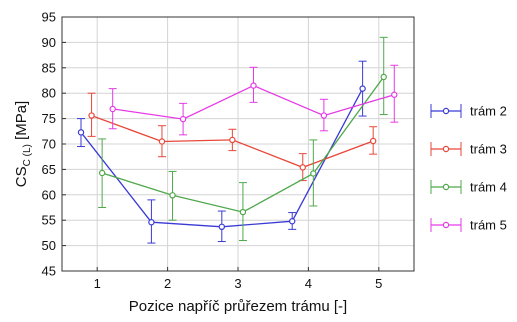 The width and height of the screenshot is (517, 322). What do you see at coordinates (468, 149) in the screenshot?
I see `legend-item: trám 3` at bounding box center [468, 149].